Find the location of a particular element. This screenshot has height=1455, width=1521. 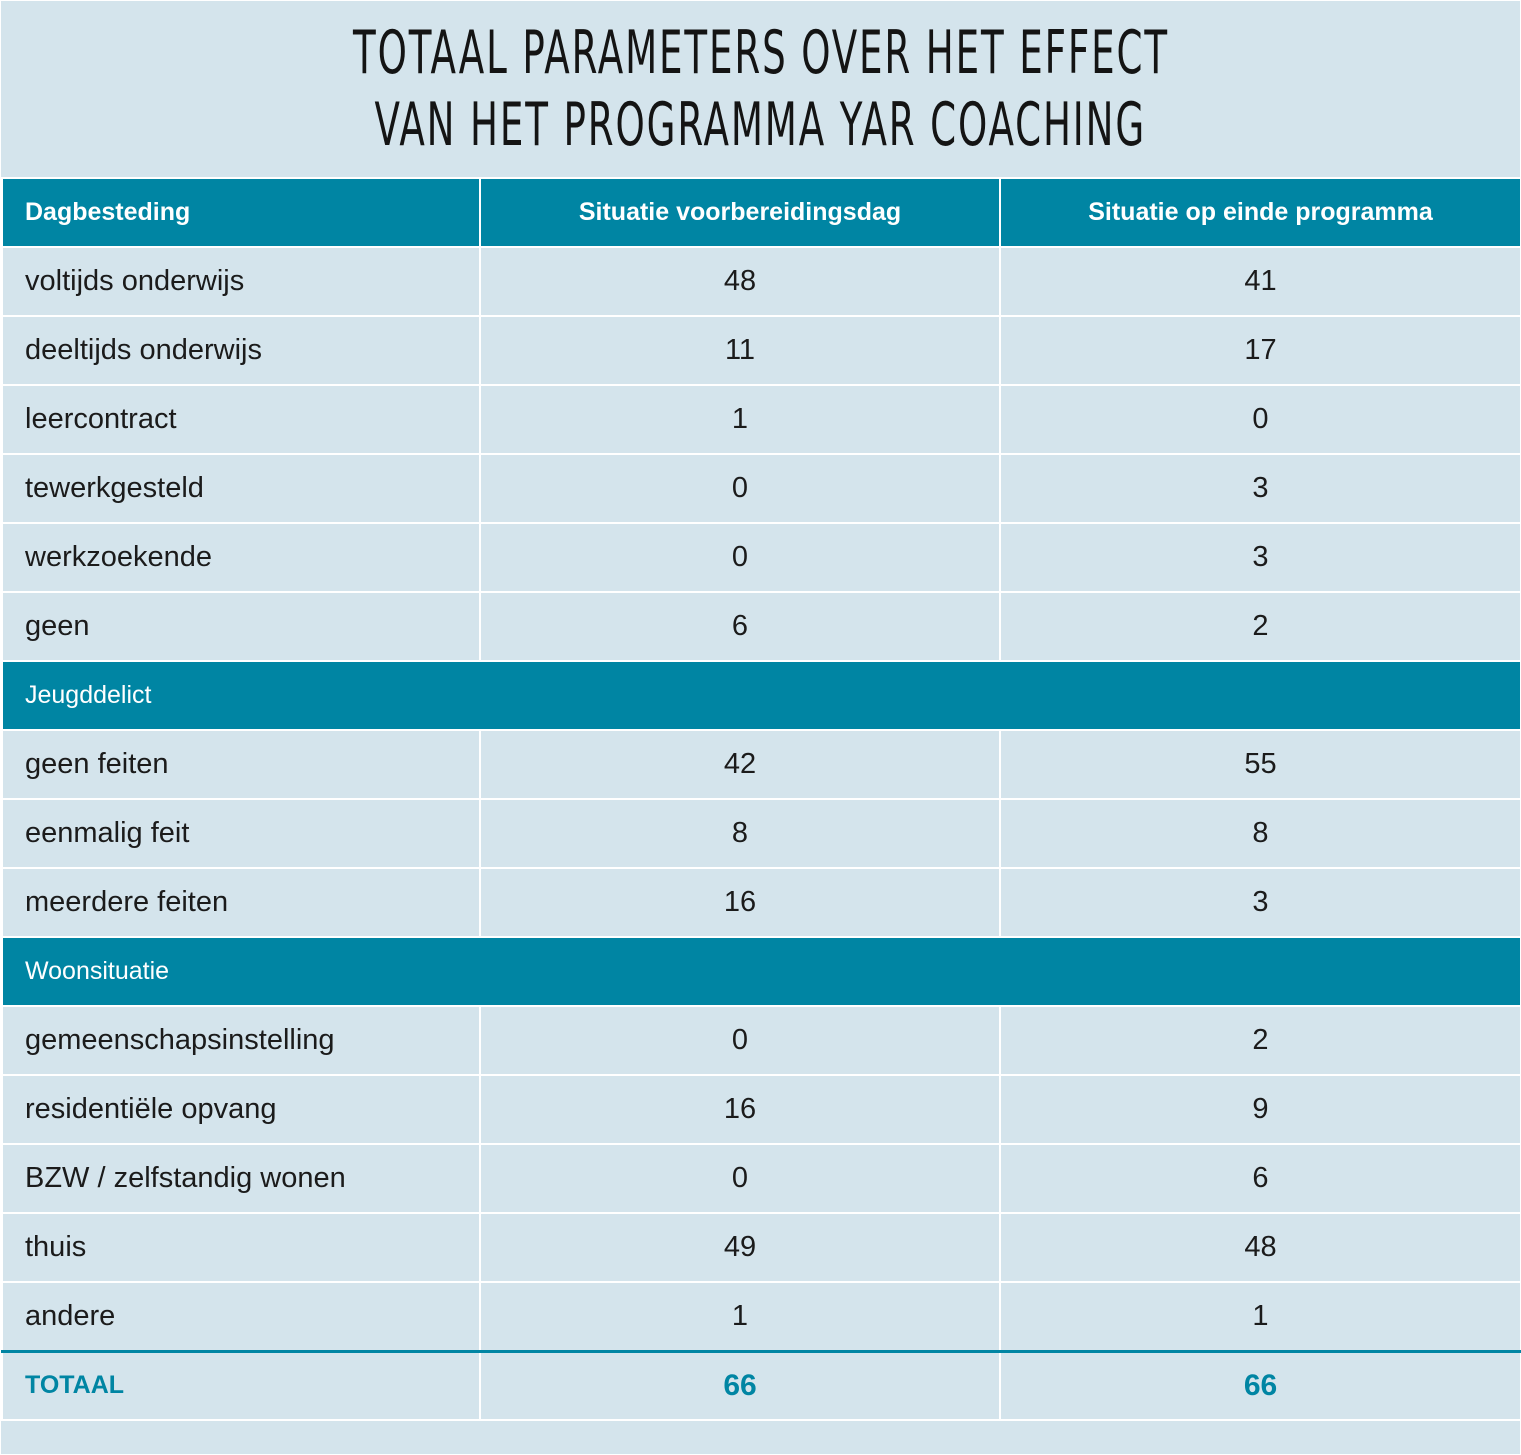

value-after: 6 is located at coordinates (1260, 1178).